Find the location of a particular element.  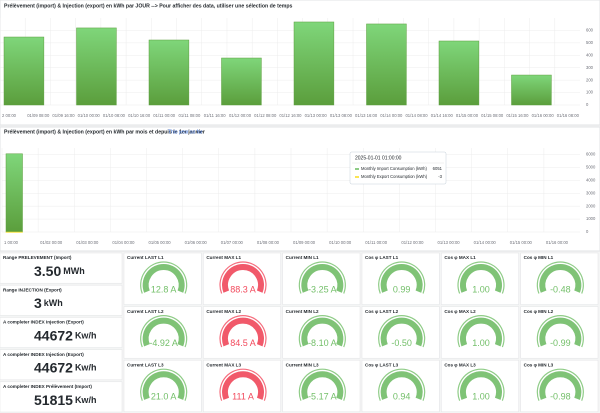

tooltip-value: 6051 is located at coordinates (438, 168).